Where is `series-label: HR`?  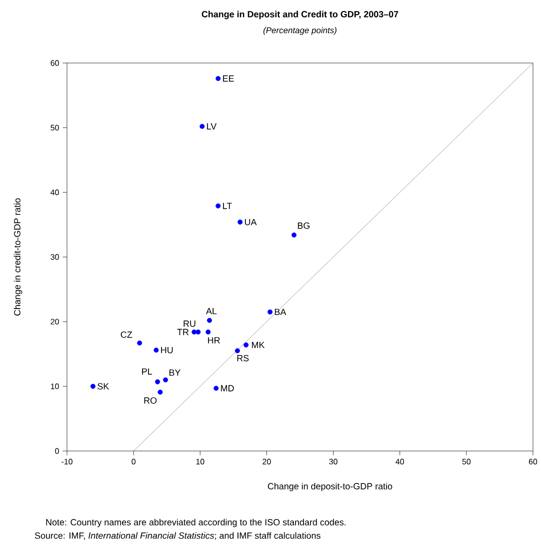
series-label: HR is located at coordinates (214, 340).